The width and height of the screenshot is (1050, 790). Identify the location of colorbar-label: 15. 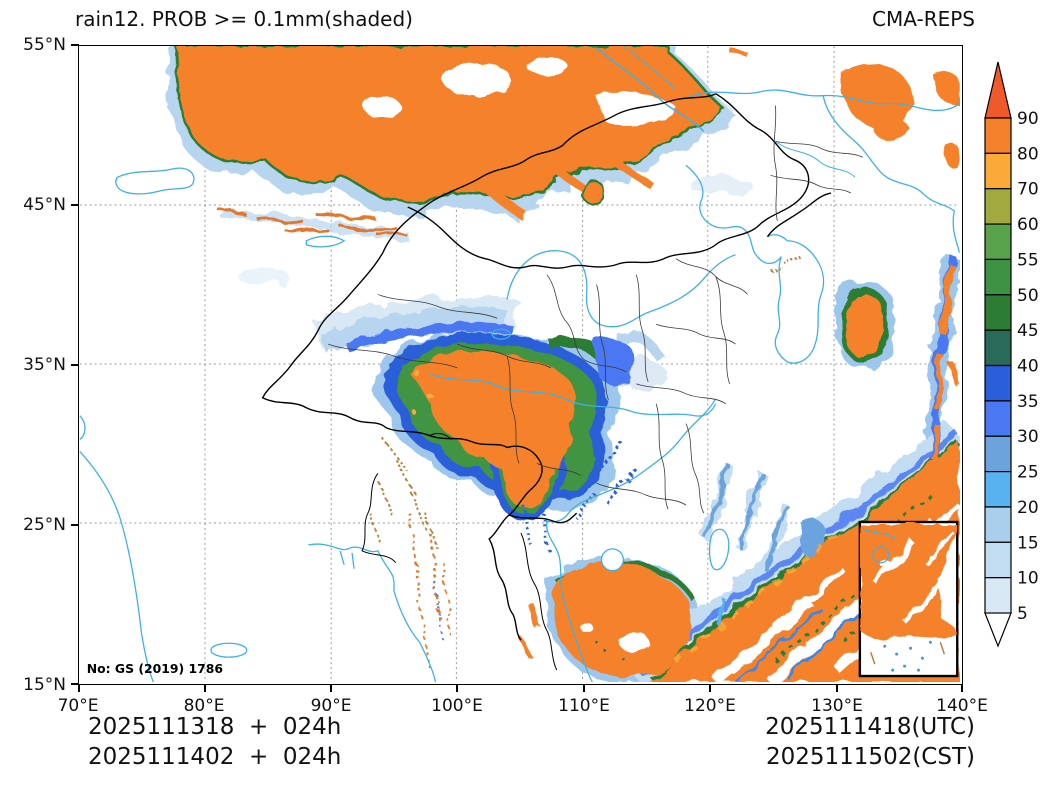
(1028, 543).